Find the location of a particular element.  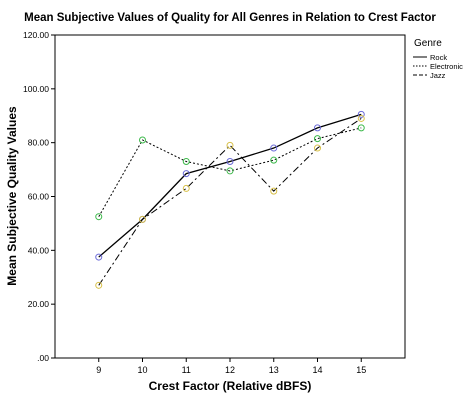

x-tick-label: 14 is located at coordinates (317, 370).